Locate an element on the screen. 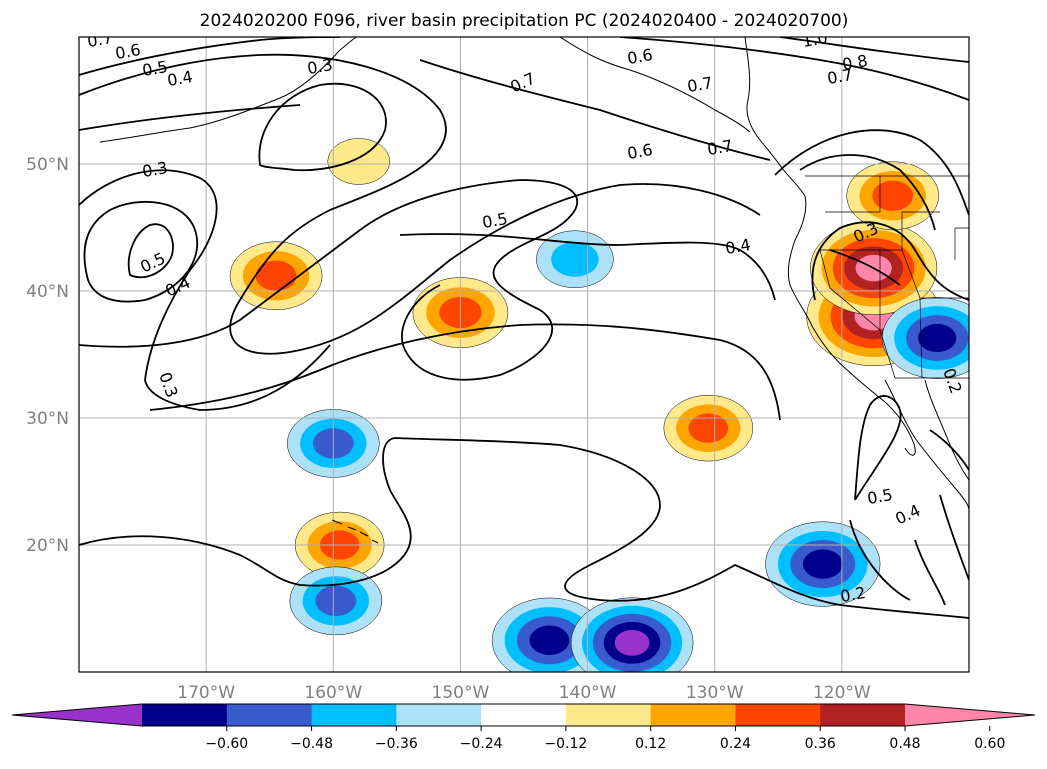  colorbar-tick-label: 0.36 is located at coordinates (820, 744).